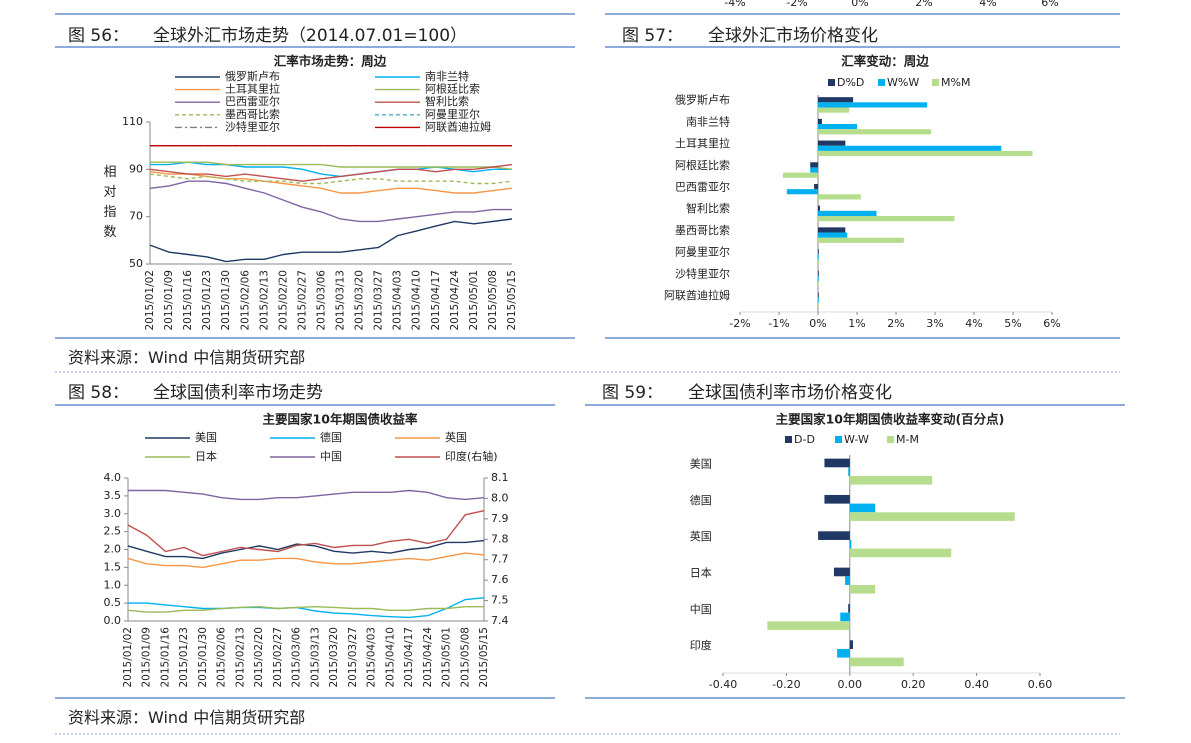  What do you see at coordinates (701, 500) in the screenshot?
I see `category-label: 德国` at bounding box center [701, 500].